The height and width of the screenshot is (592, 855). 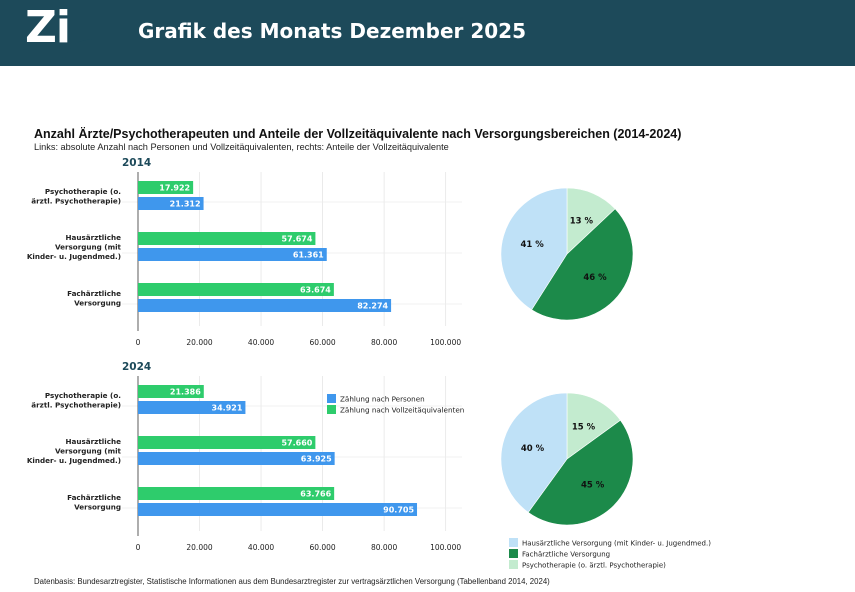 What do you see at coordinates (174, 188) in the screenshot?
I see `bar-data-label: 17.922` at bounding box center [174, 188].